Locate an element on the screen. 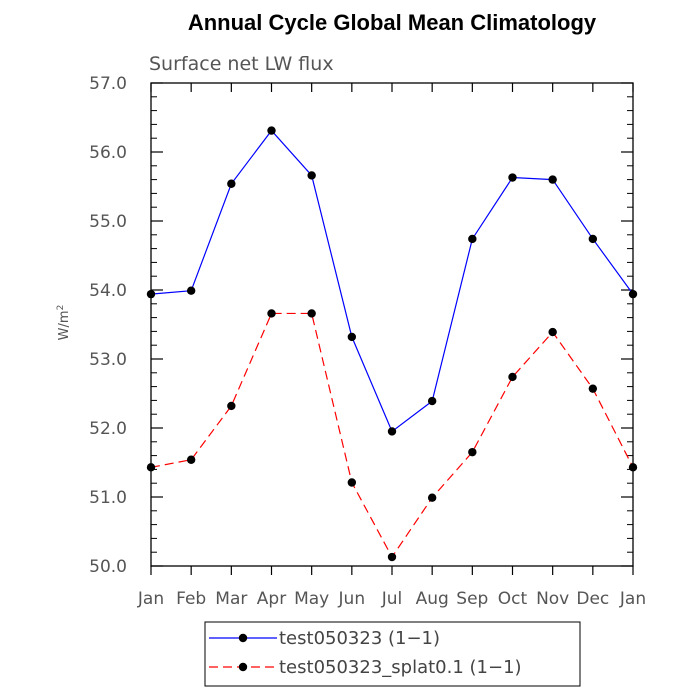  legend-box is located at coordinates (392, 654).